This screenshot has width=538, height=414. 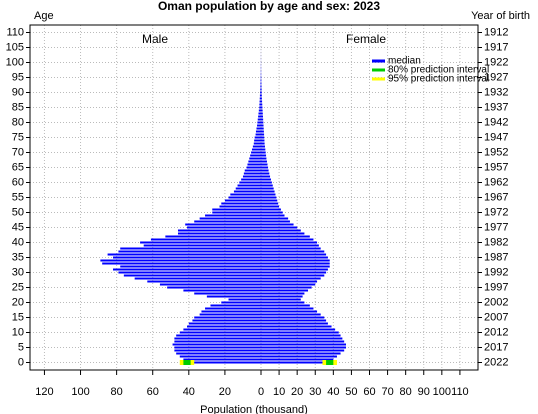 What do you see at coordinates (496, 317) in the screenshot?
I see `y2-tick-label: 2007` at bounding box center [496, 317].